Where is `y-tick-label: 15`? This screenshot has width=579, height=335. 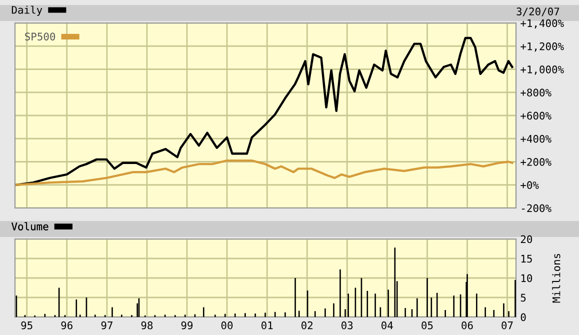
y-tick-label: 15 is located at coordinates (526, 258).